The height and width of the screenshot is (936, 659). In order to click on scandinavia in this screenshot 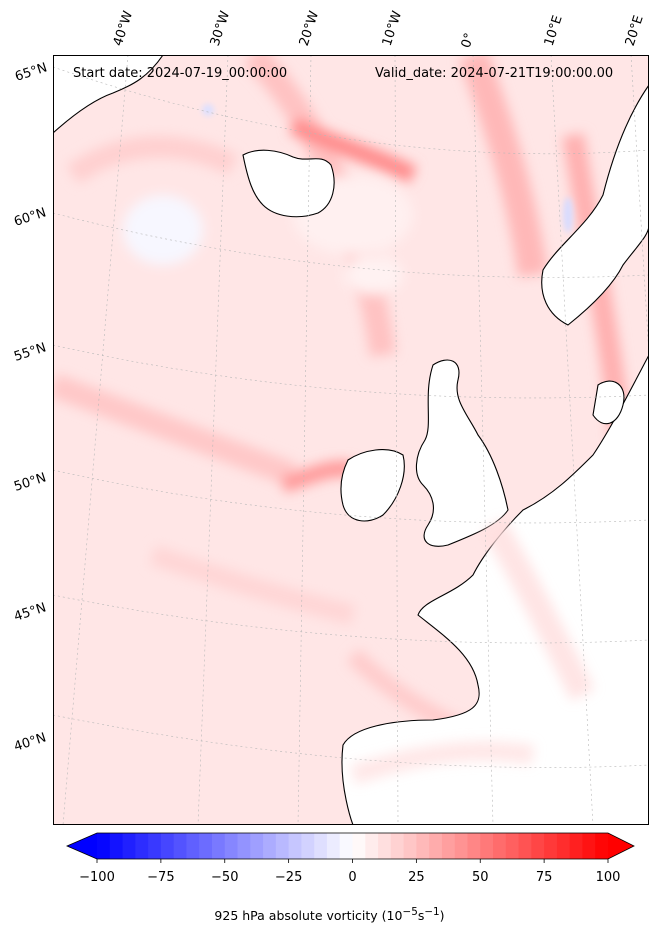, I will do `click(595, 205)`.